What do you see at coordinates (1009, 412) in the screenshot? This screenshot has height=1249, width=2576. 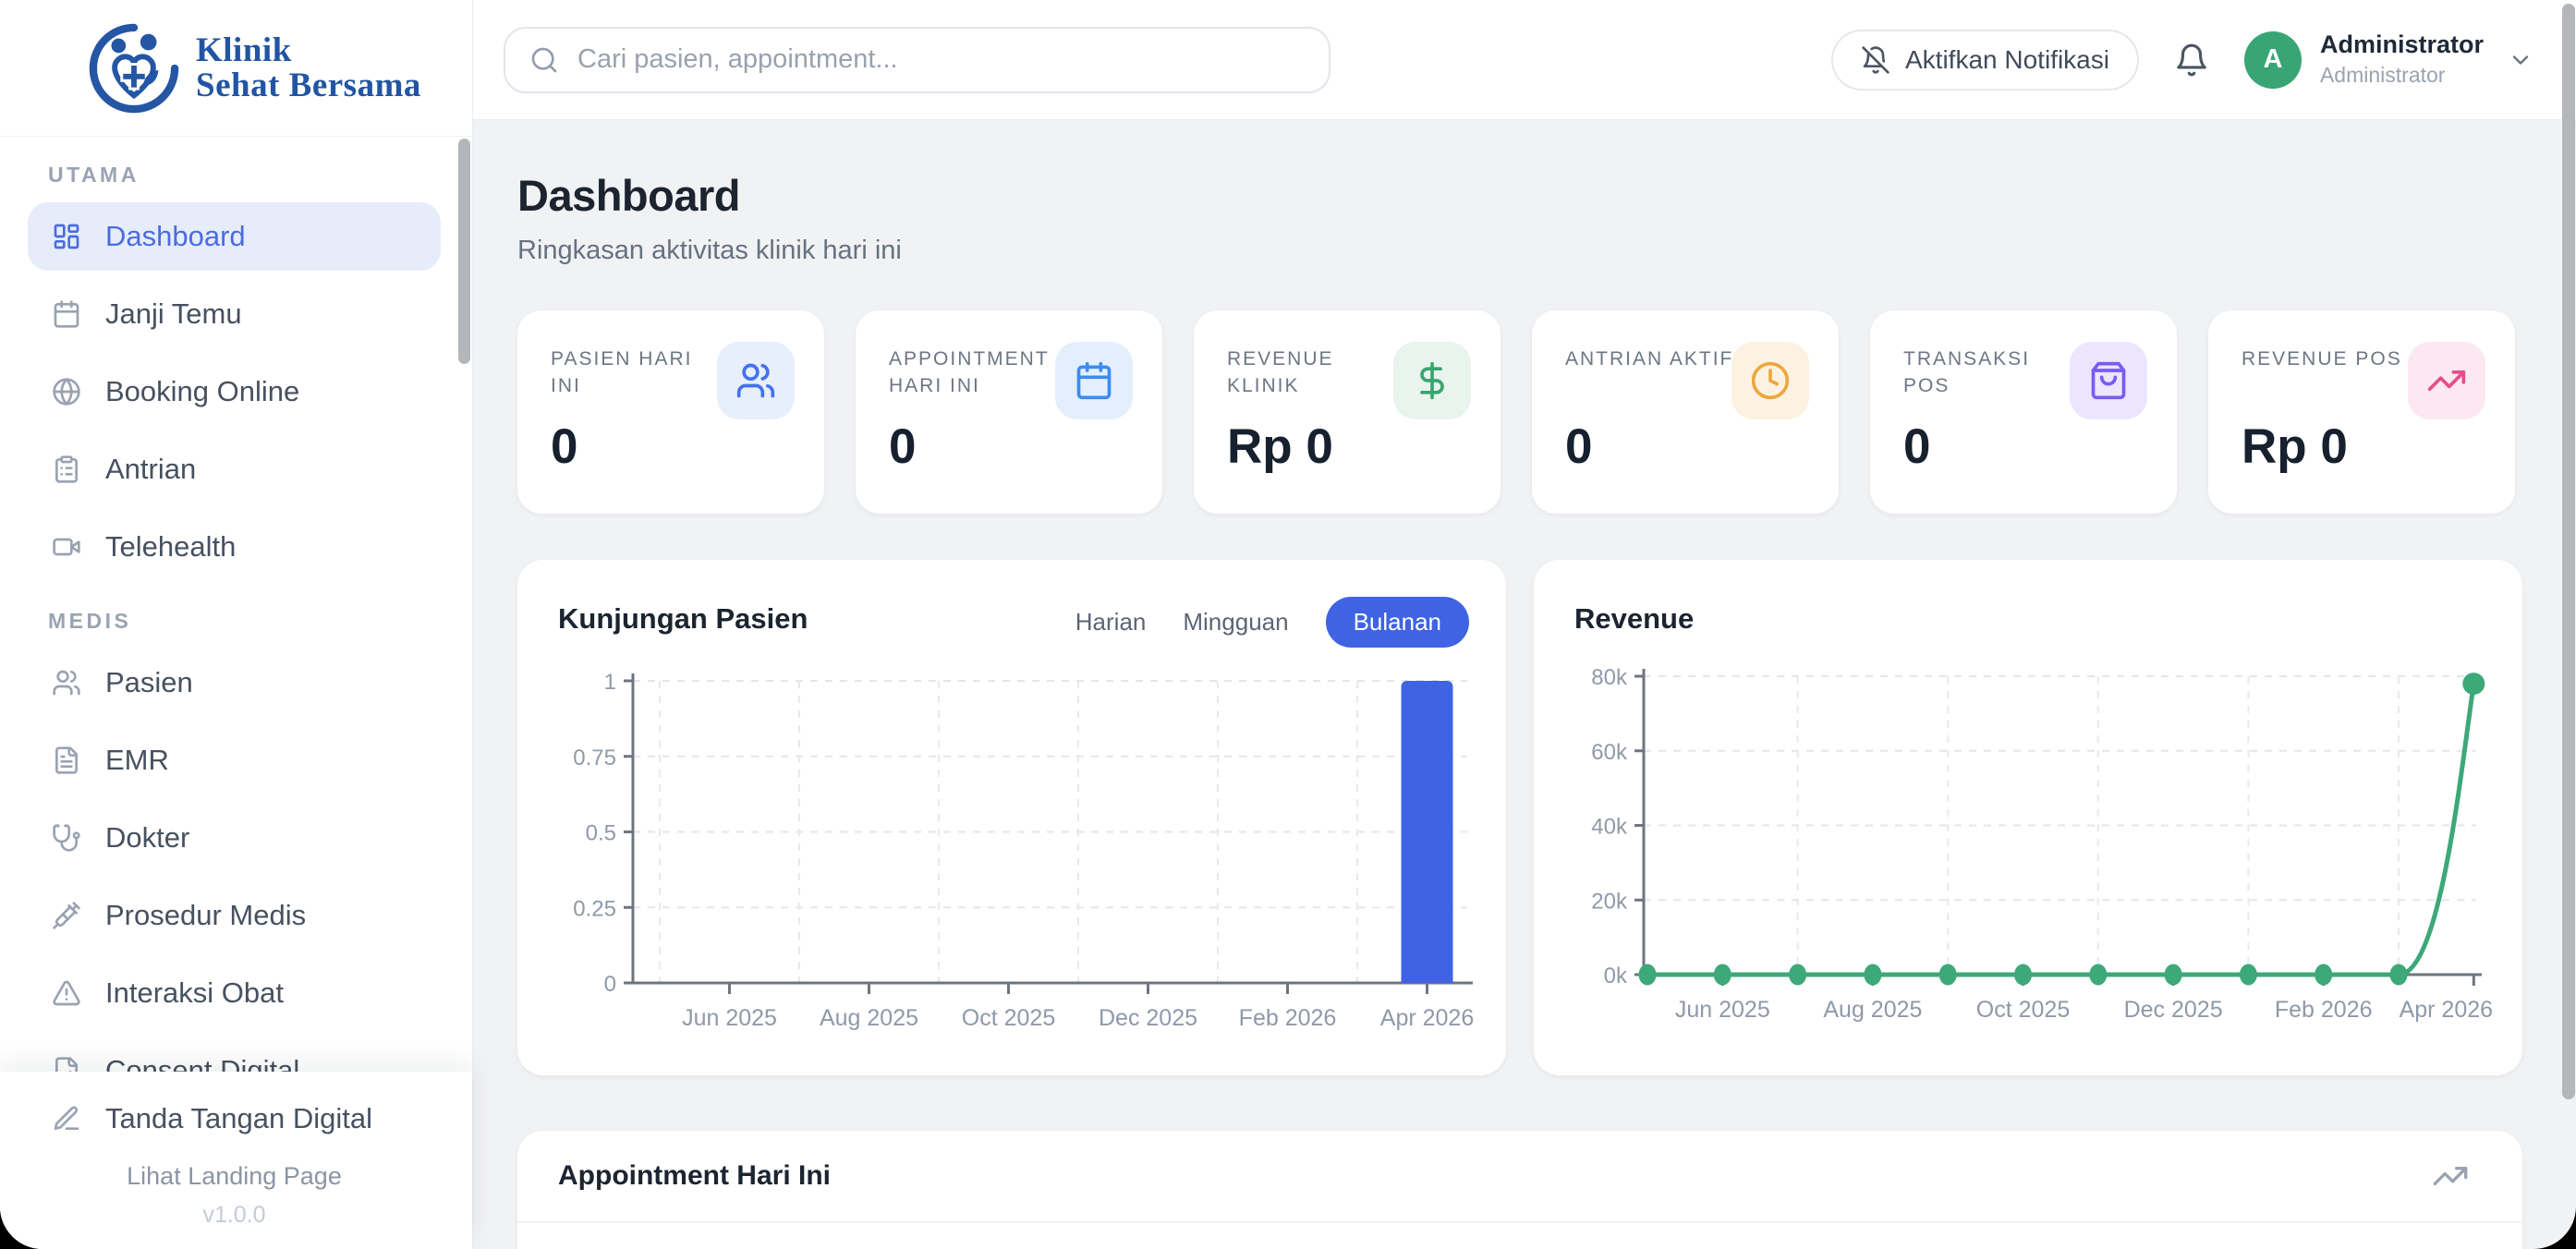 I see `stat-card-appointment-hari-ini: APPOINTMENT HARI INI 0` at bounding box center [1009, 412].